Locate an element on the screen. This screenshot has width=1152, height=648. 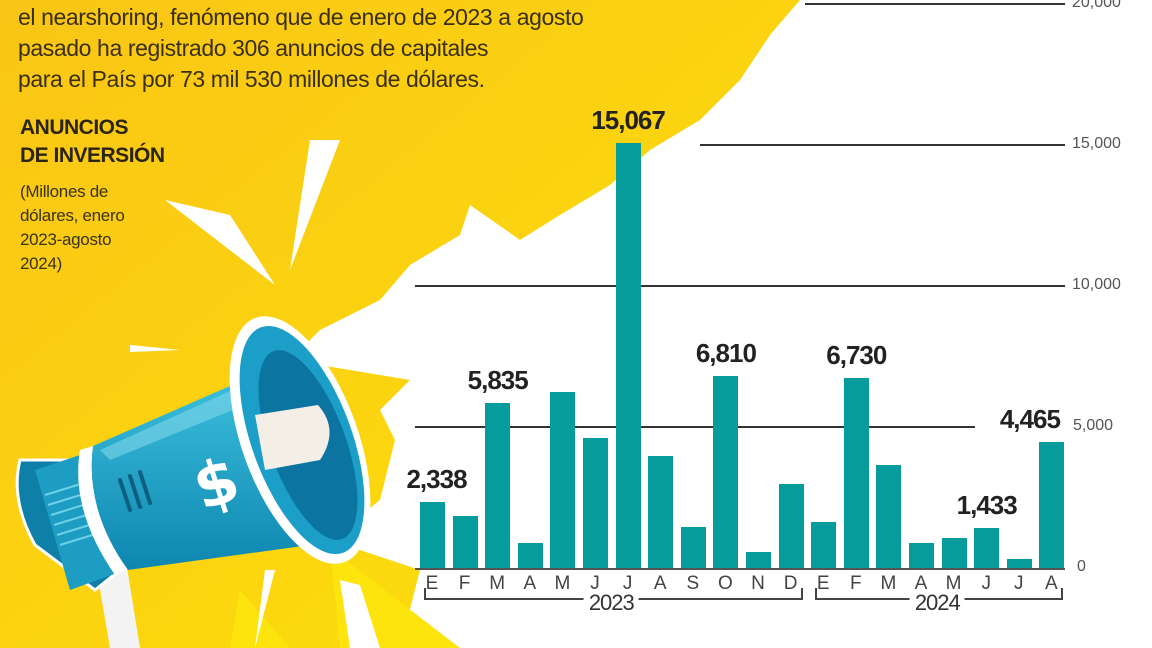
x-axis-month-label: O is located at coordinates (725, 583).